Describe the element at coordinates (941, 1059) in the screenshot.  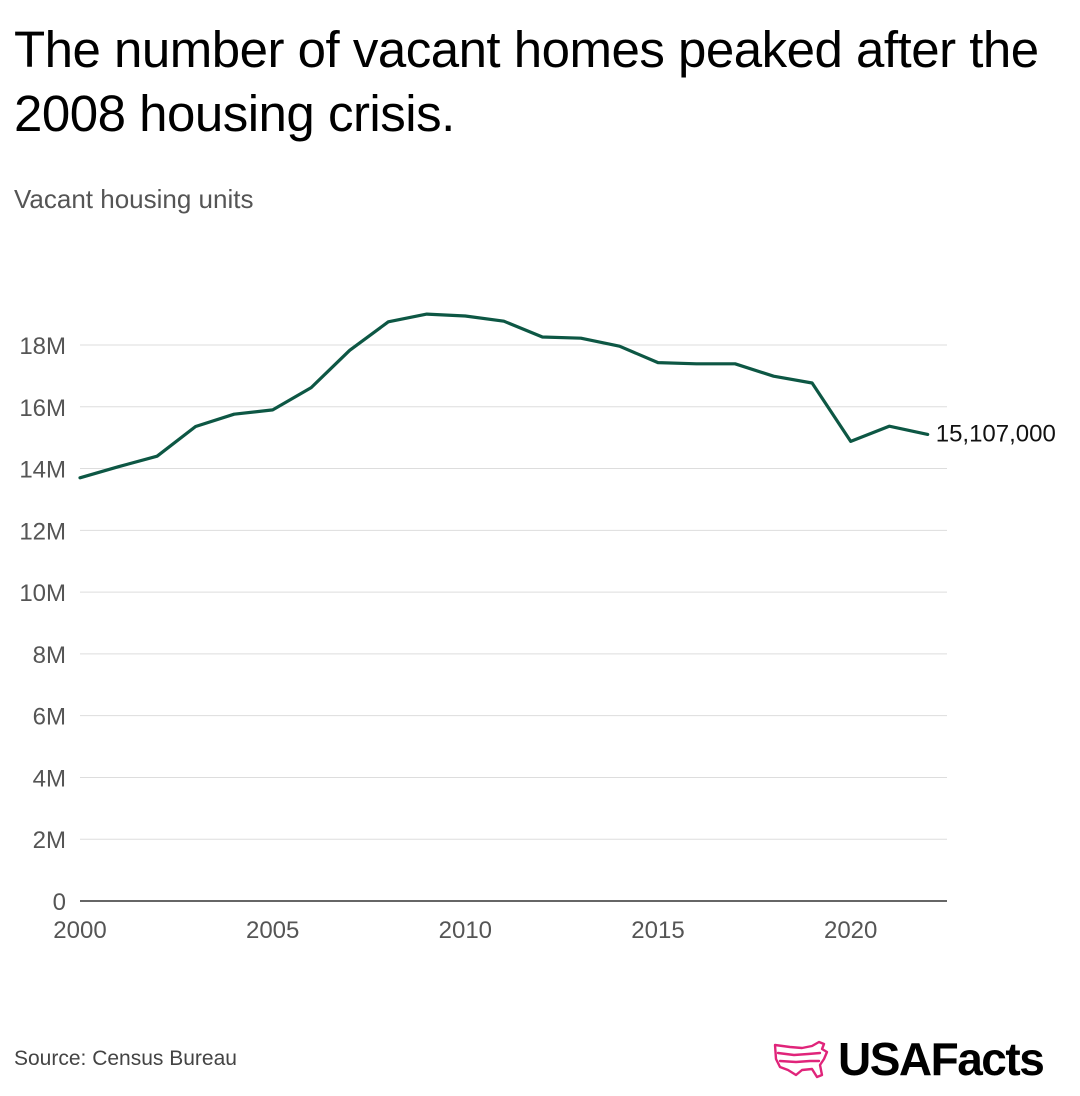
I see `brand-name: USAFacts` at that location.